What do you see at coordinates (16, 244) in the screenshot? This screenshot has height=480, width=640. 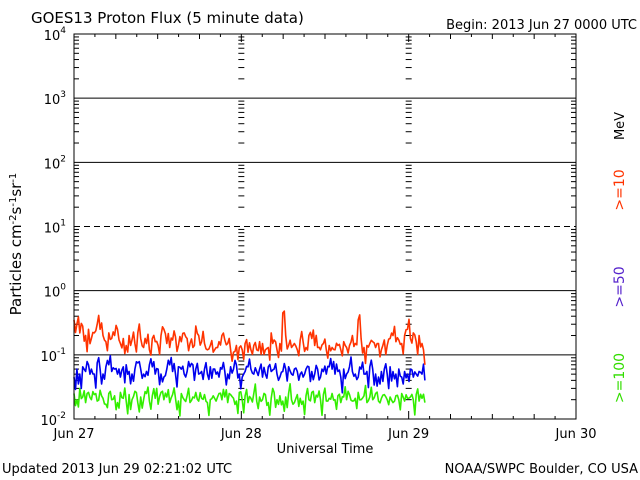 I see `y-axis-label: Particles cm-2s-1sr-1` at bounding box center [16, 244].